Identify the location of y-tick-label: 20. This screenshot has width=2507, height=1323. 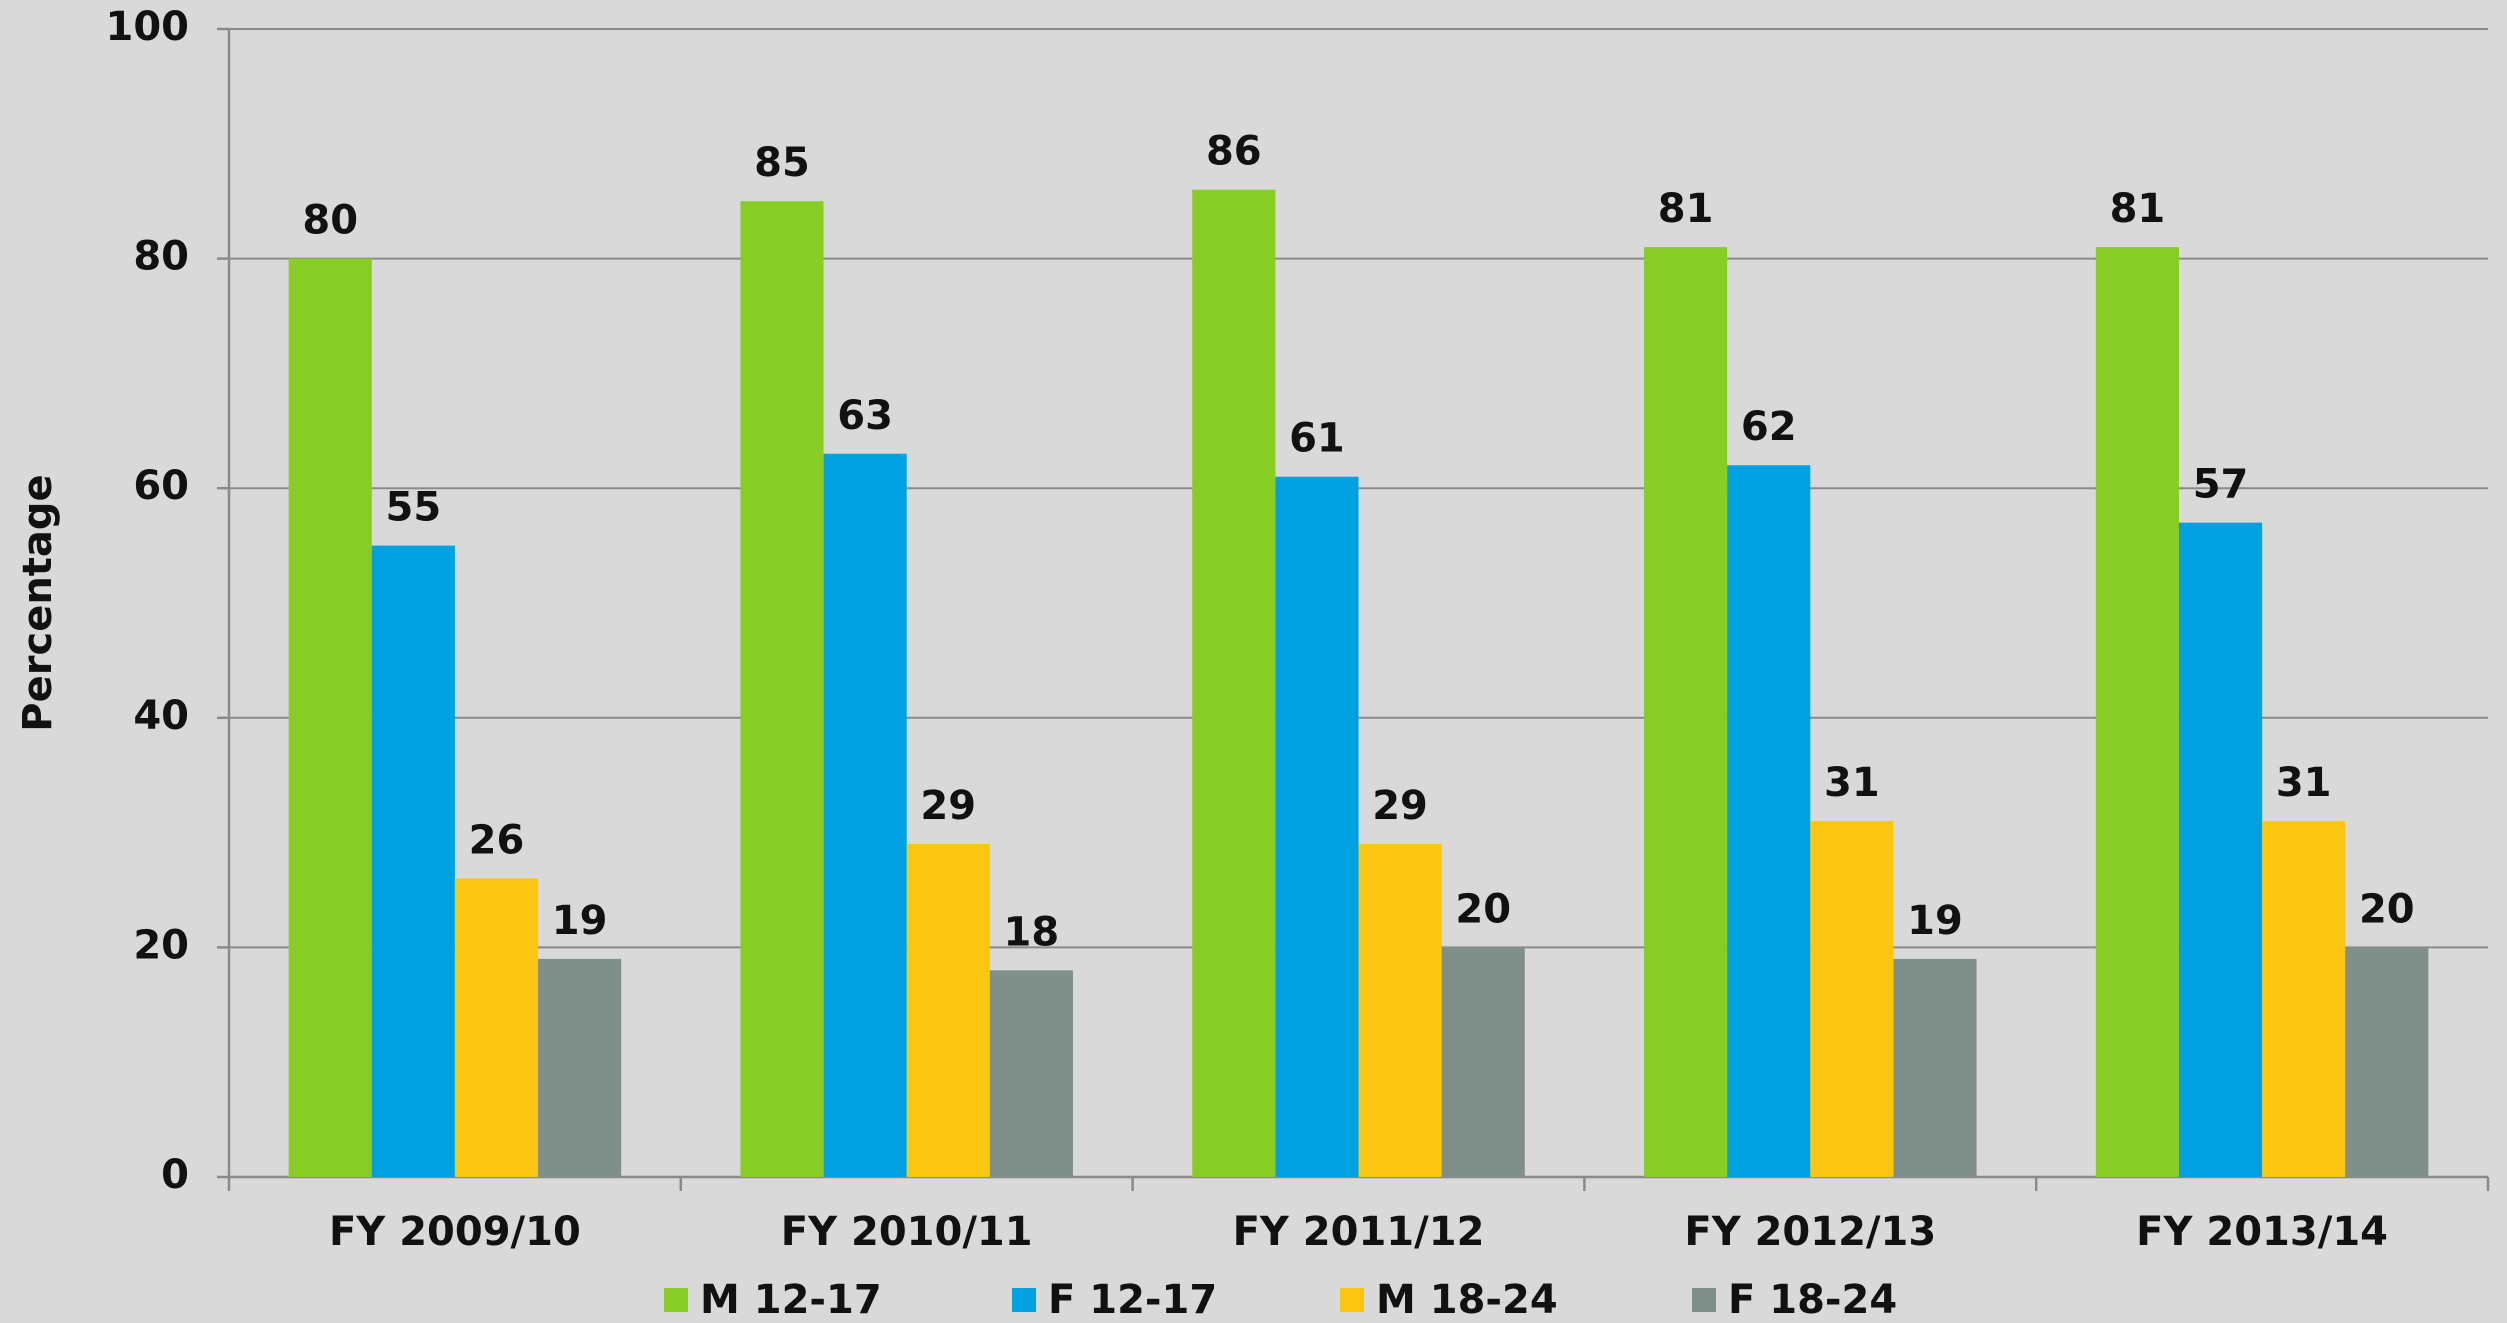
(161, 945).